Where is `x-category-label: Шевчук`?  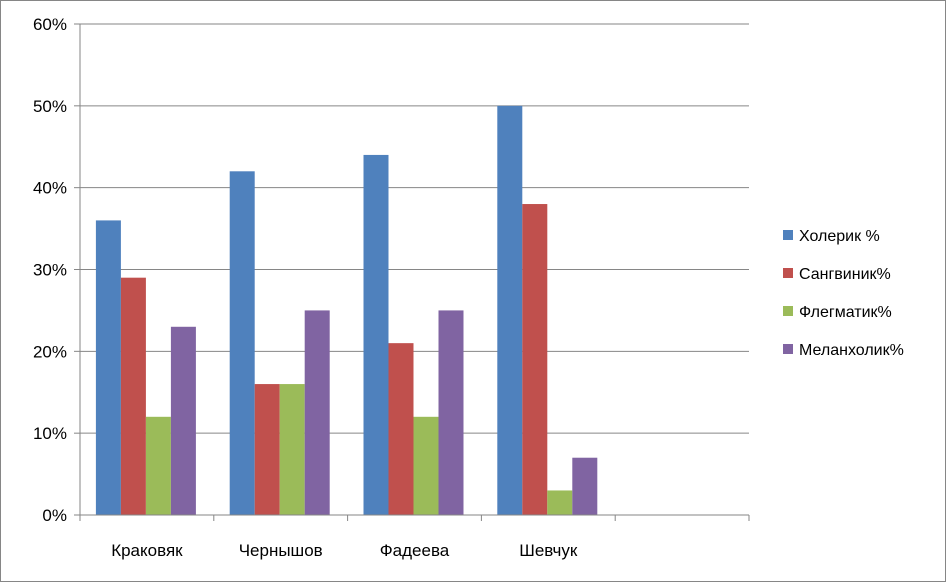
x-category-label: Шевчук is located at coordinates (548, 550).